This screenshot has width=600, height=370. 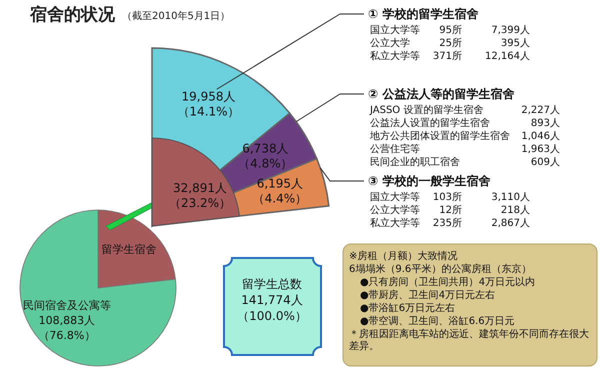 What do you see at coordinates (280, 191) in the screenshot?
I see `data-label: 6,195人（4.4%）` at bounding box center [280, 191].